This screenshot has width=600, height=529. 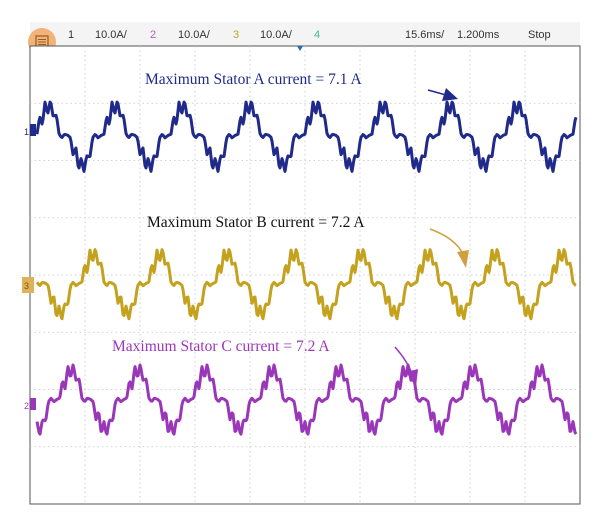 I want to click on ch3-ground-marker: 3, so click(x=28, y=285).